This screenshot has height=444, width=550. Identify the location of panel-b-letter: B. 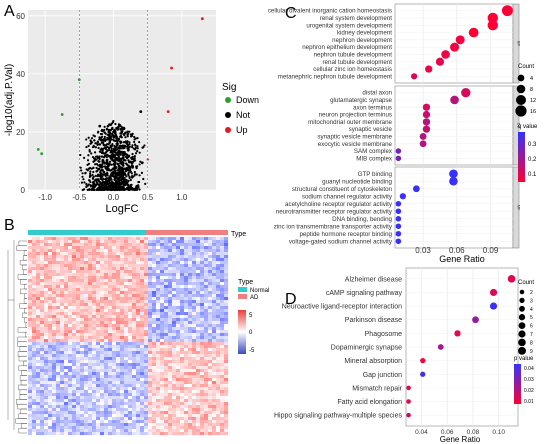
(9, 225).